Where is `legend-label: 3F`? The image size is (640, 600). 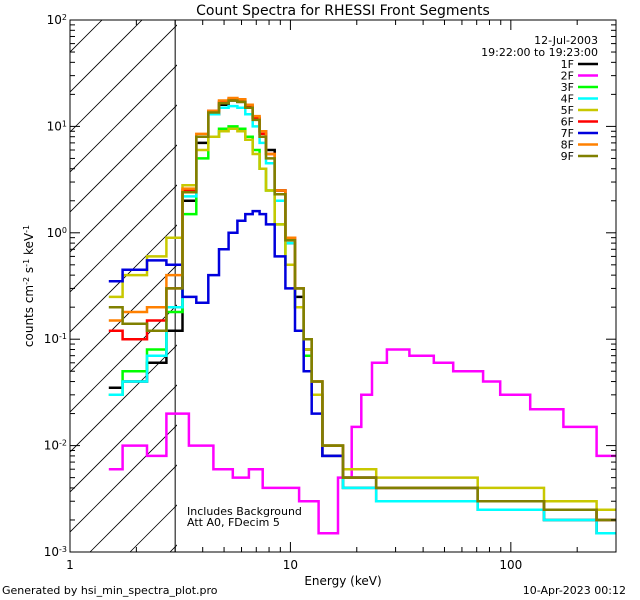 legend-label: 3F is located at coordinates (567, 87).